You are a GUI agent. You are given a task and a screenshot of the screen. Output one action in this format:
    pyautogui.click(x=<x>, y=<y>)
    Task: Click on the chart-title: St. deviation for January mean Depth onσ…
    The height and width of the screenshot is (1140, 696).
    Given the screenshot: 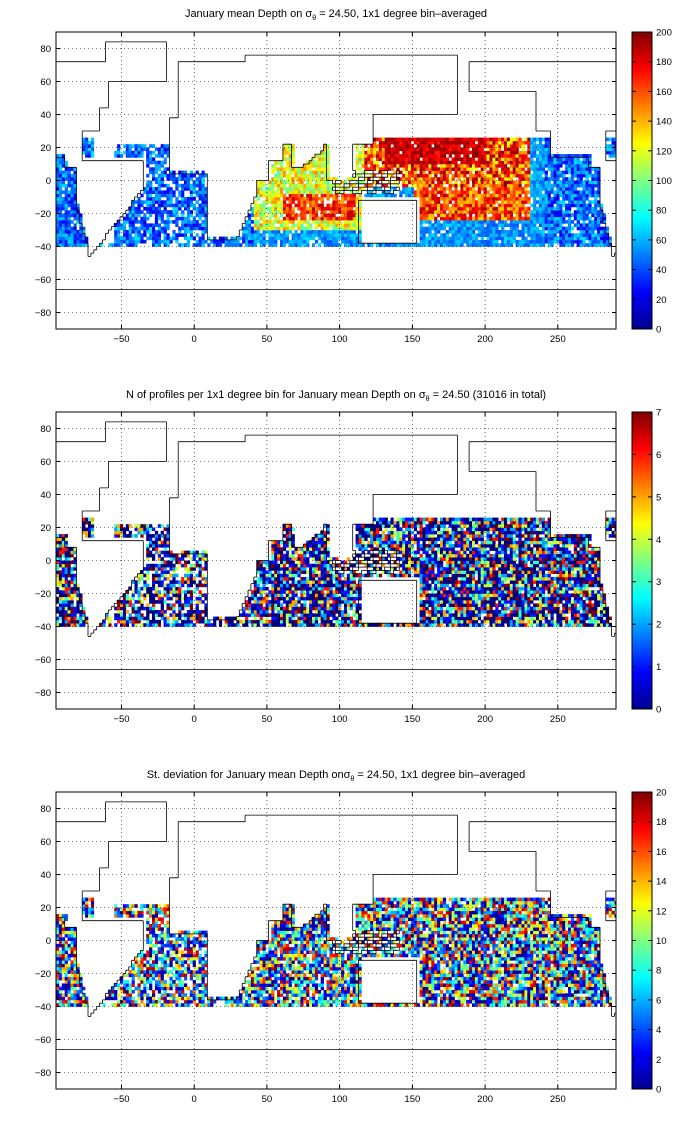 What is the action you would take?
    pyautogui.click(x=336, y=776)
    